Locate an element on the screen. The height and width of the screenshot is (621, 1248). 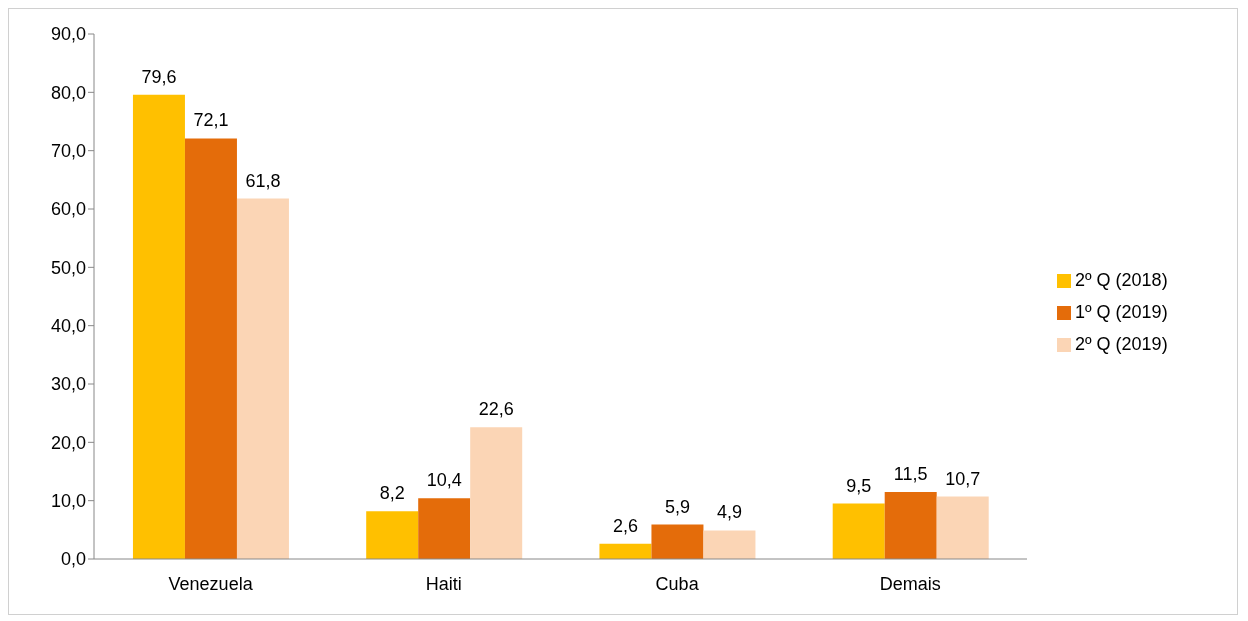
data-label: 11,5 is located at coordinates (910, 473).